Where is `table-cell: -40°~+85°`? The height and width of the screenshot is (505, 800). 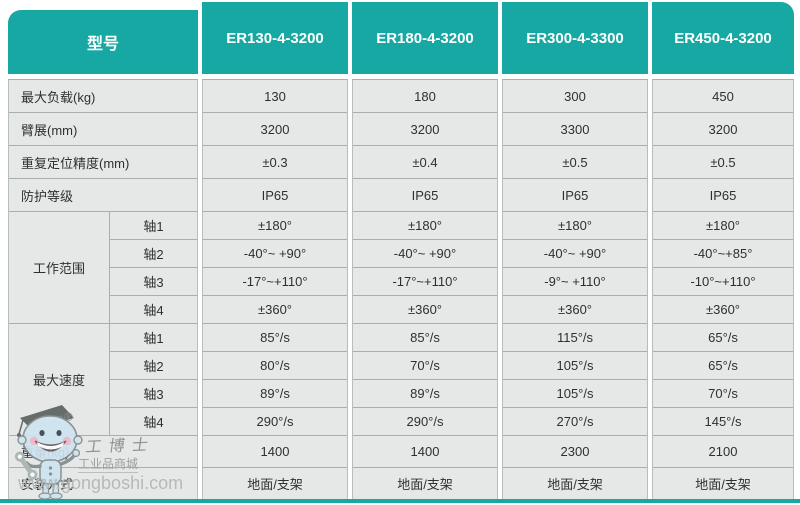
table-cell: -40°~+85° is located at coordinates (723, 254).